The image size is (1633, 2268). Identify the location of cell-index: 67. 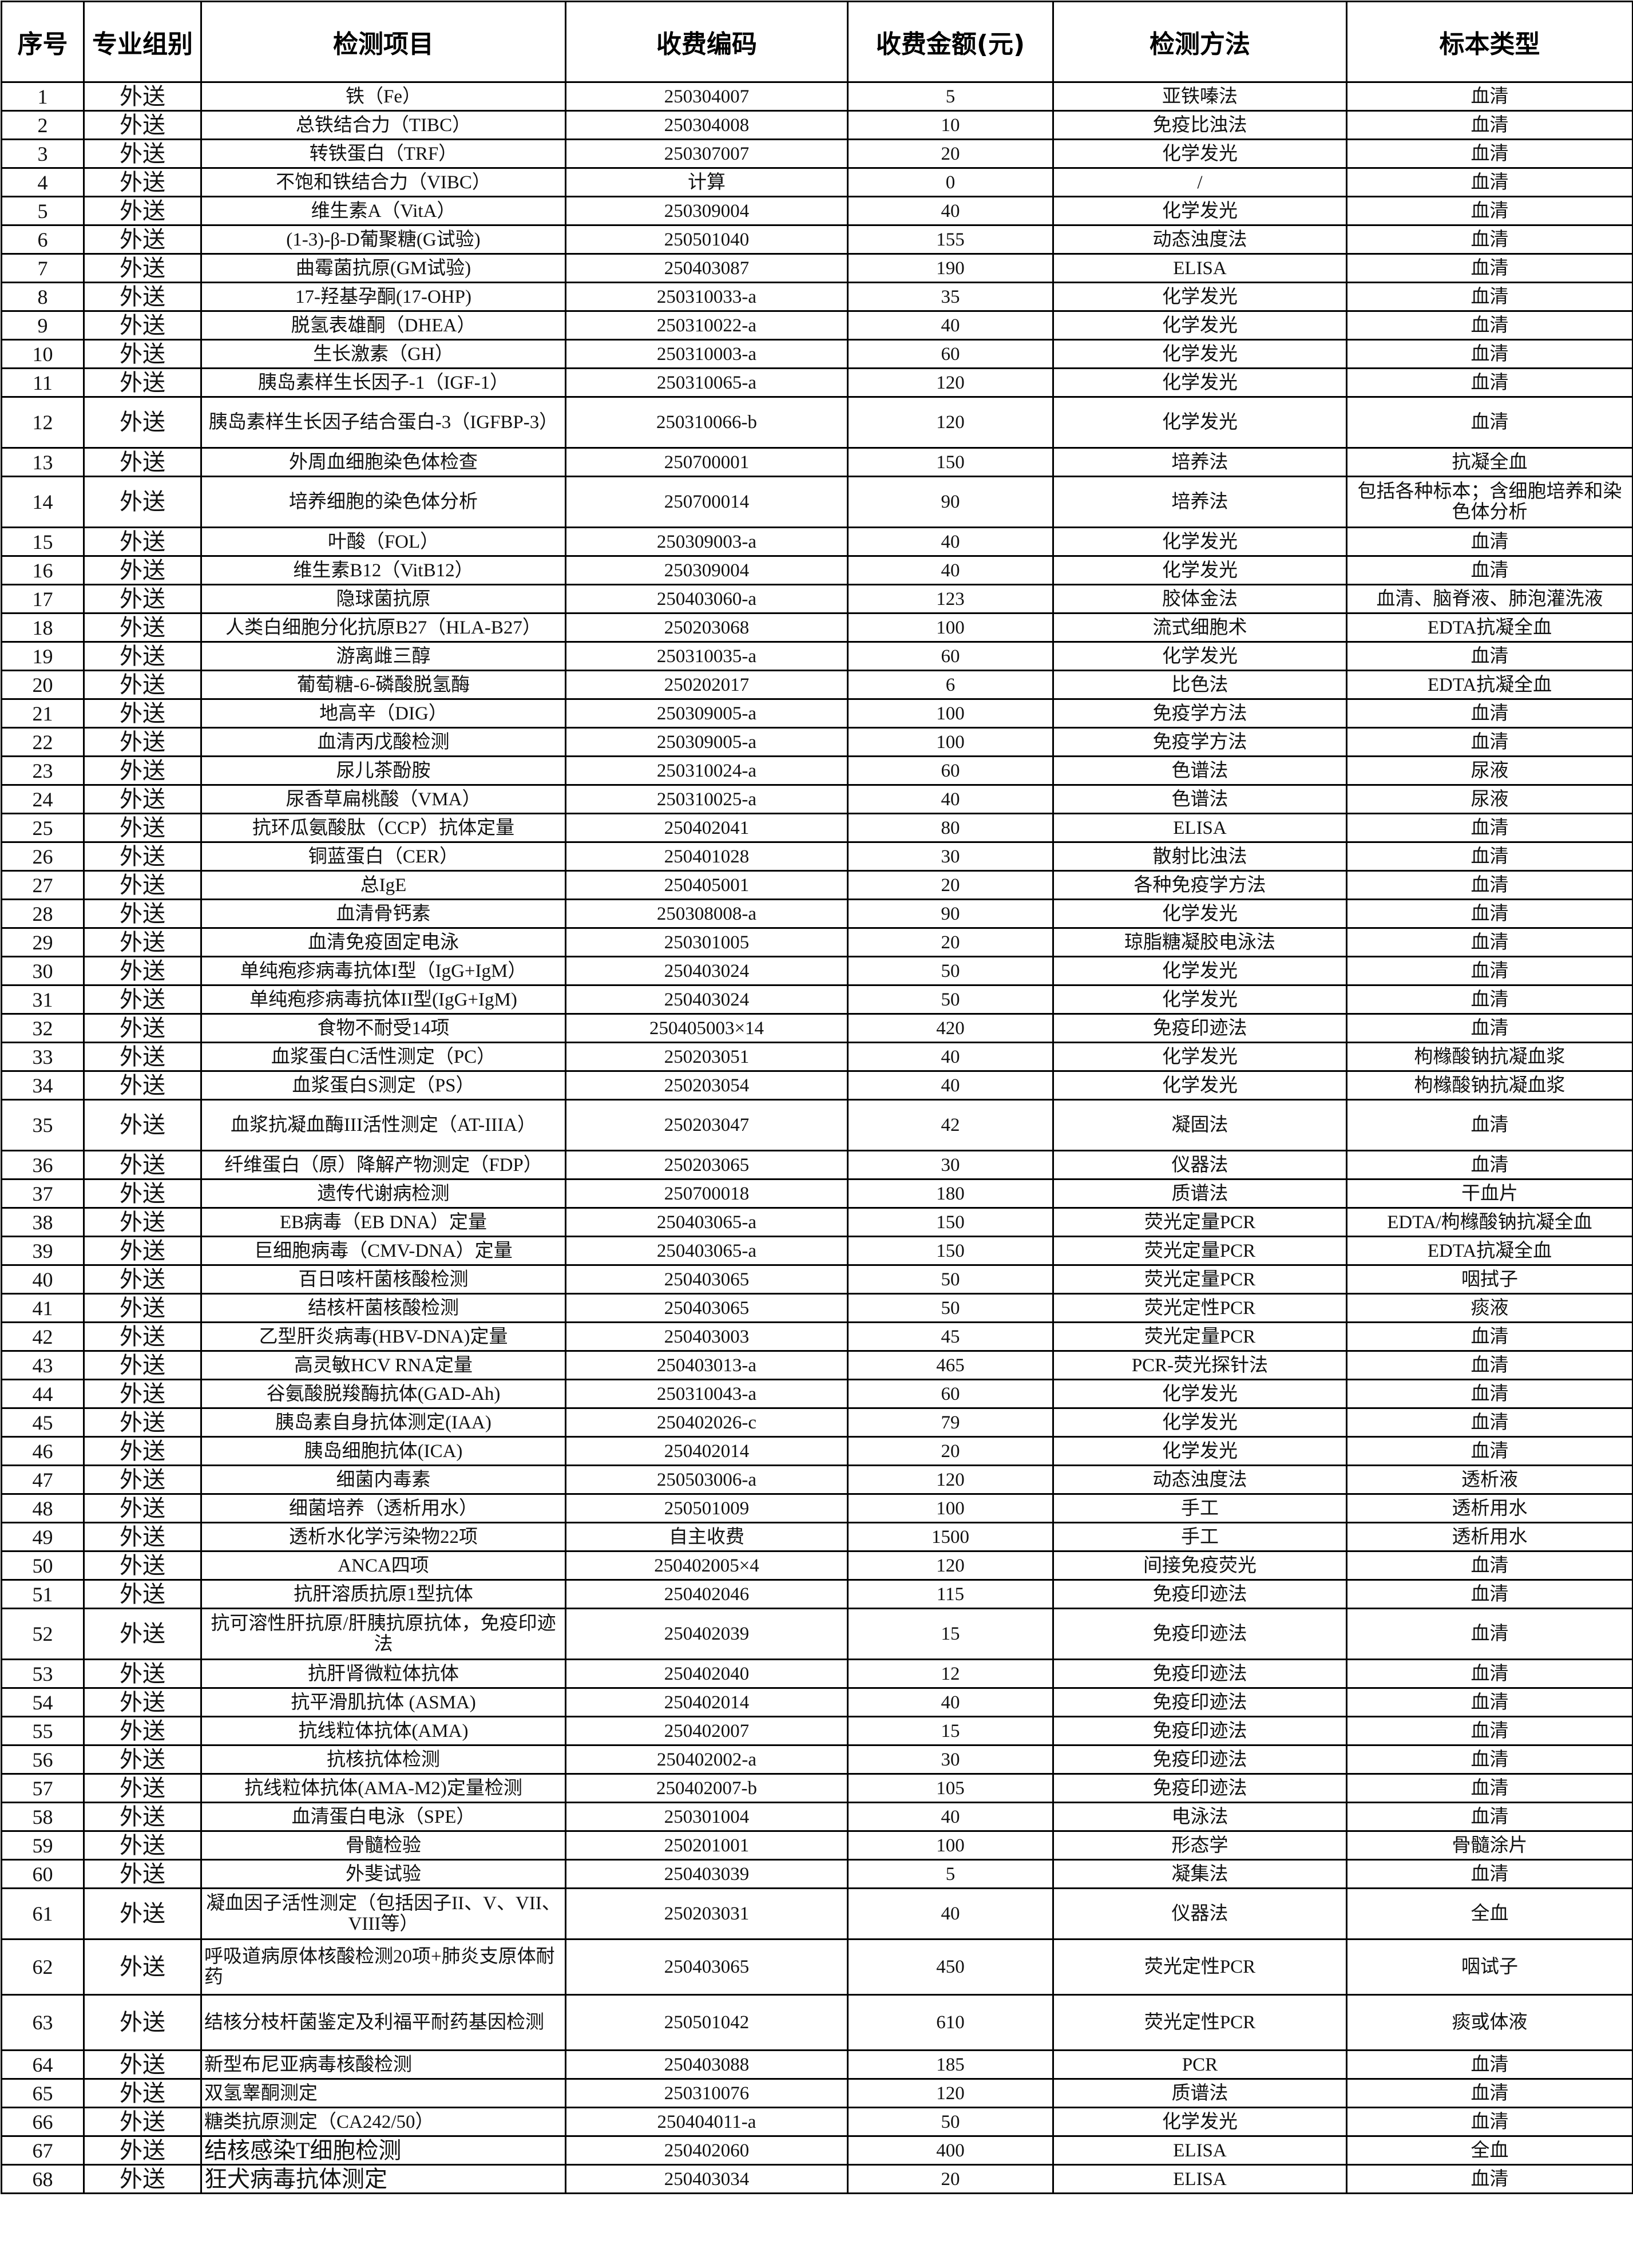
(43, 2150).